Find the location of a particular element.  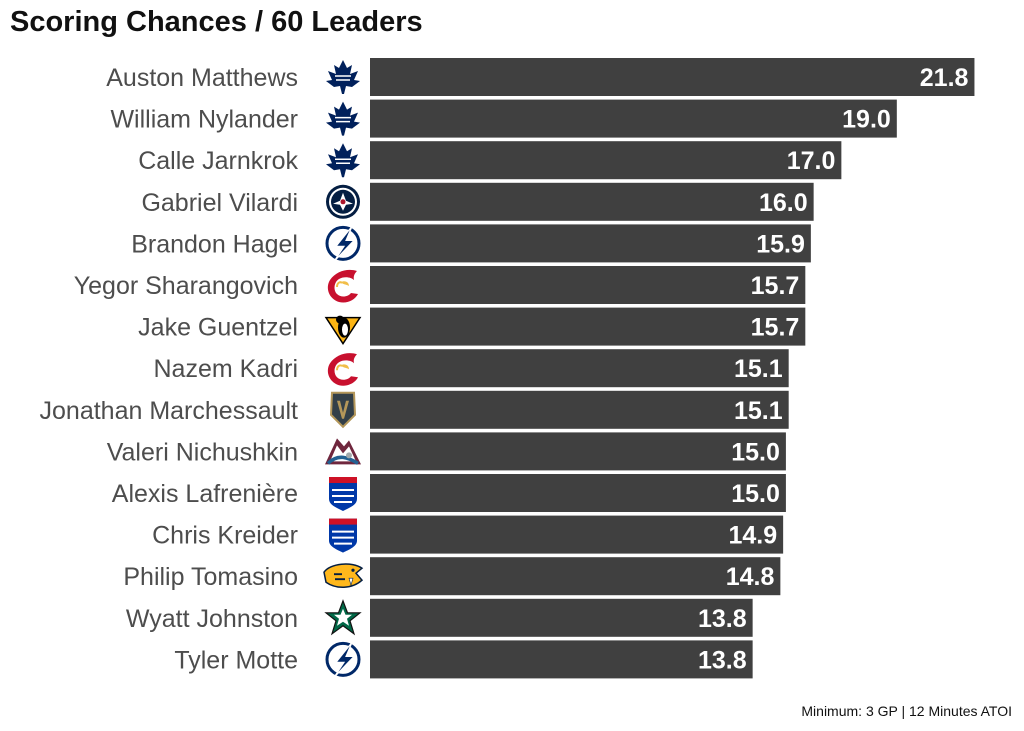

player-name-label: Yegor Sharangovich is located at coordinates (186, 286).